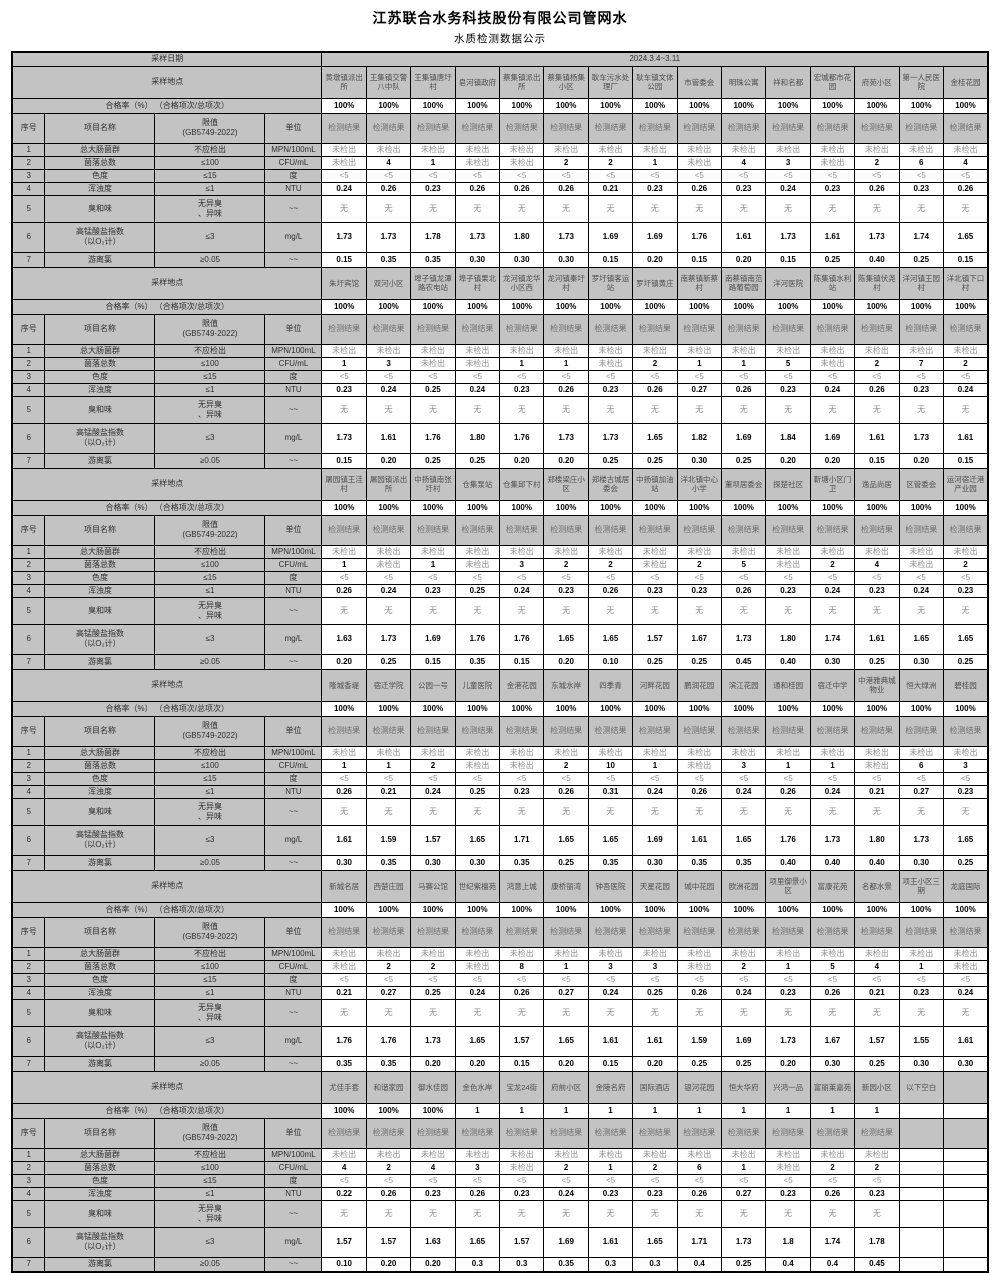 The width and height of the screenshot is (1000, 1273). Describe the element at coordinates (210, 237) in the screenshot. I see `param-limit: ≤3` at that location.